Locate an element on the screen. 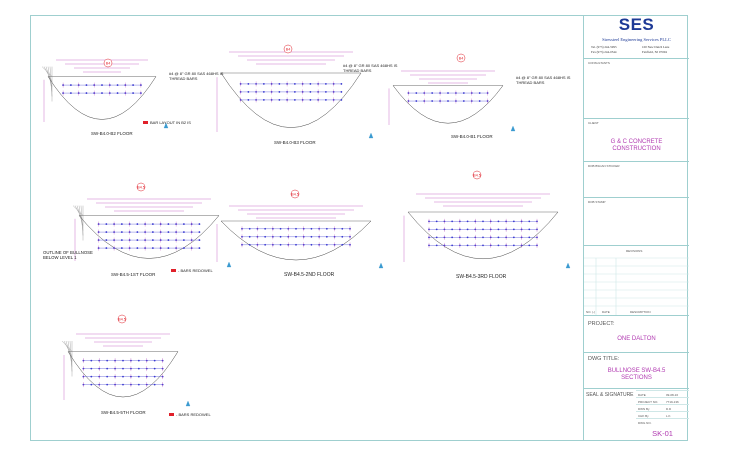  bim-section: DOB BSCAN STICKER is located at coordinates (636, 179).